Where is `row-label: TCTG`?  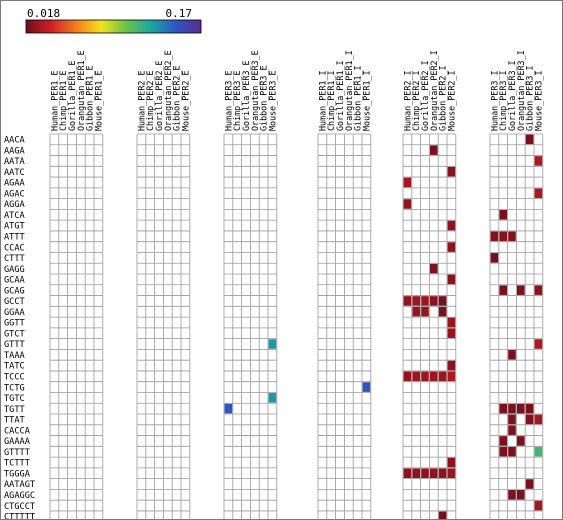 row-label: TCTG is located at coordinates (14, 388).